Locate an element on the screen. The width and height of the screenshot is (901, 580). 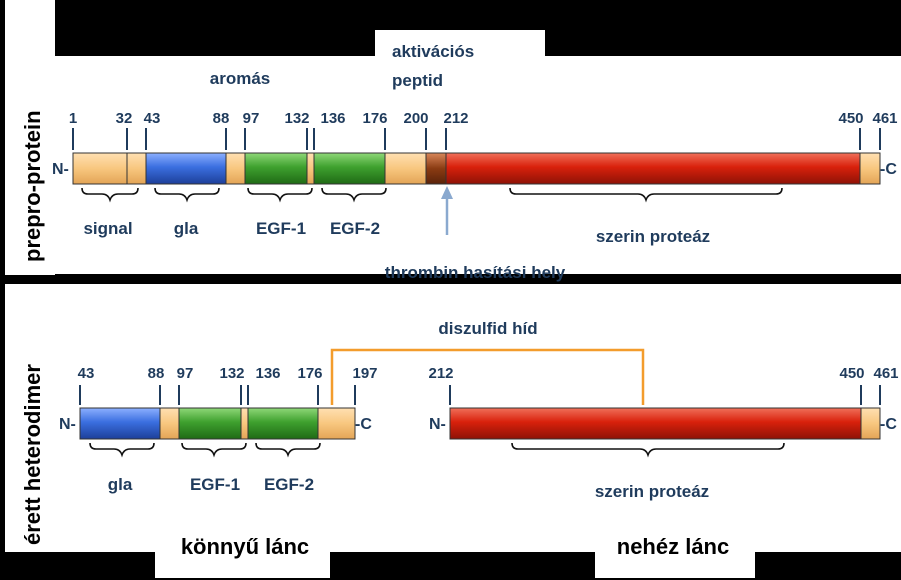
activation-label-1: aktivációs is located at coordinates (433, 51).